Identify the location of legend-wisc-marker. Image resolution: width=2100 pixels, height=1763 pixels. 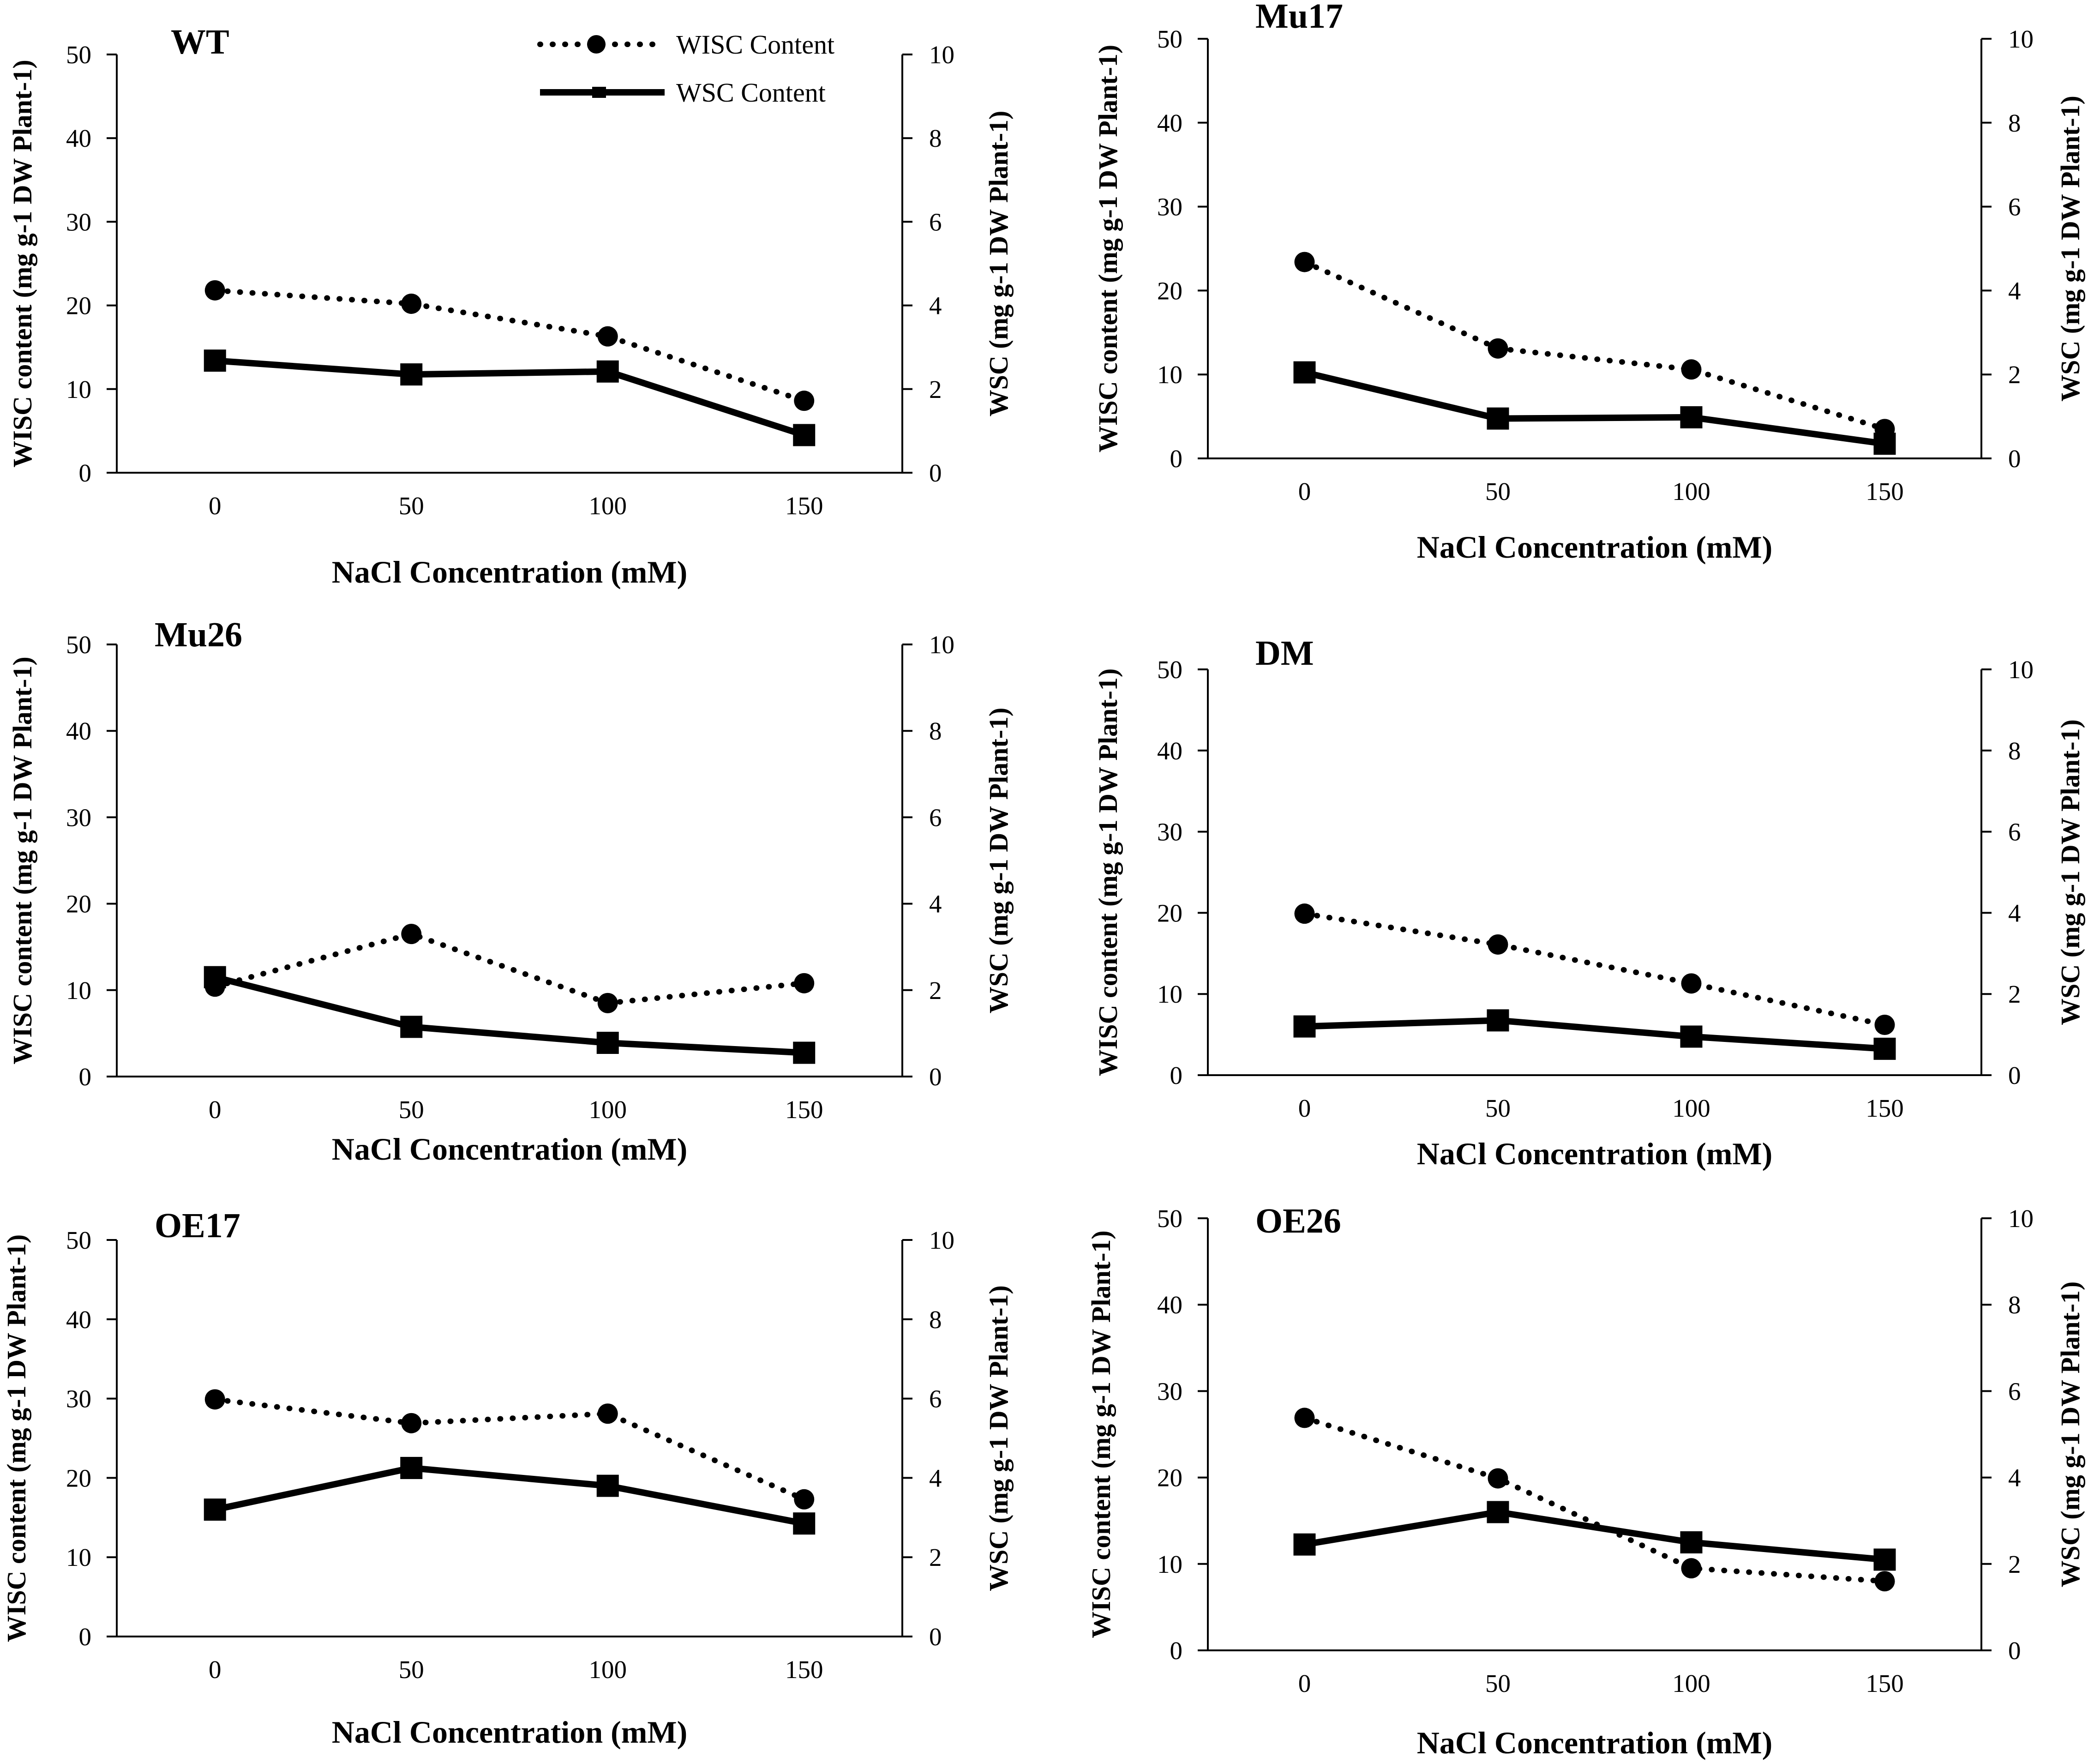
(596, 44).